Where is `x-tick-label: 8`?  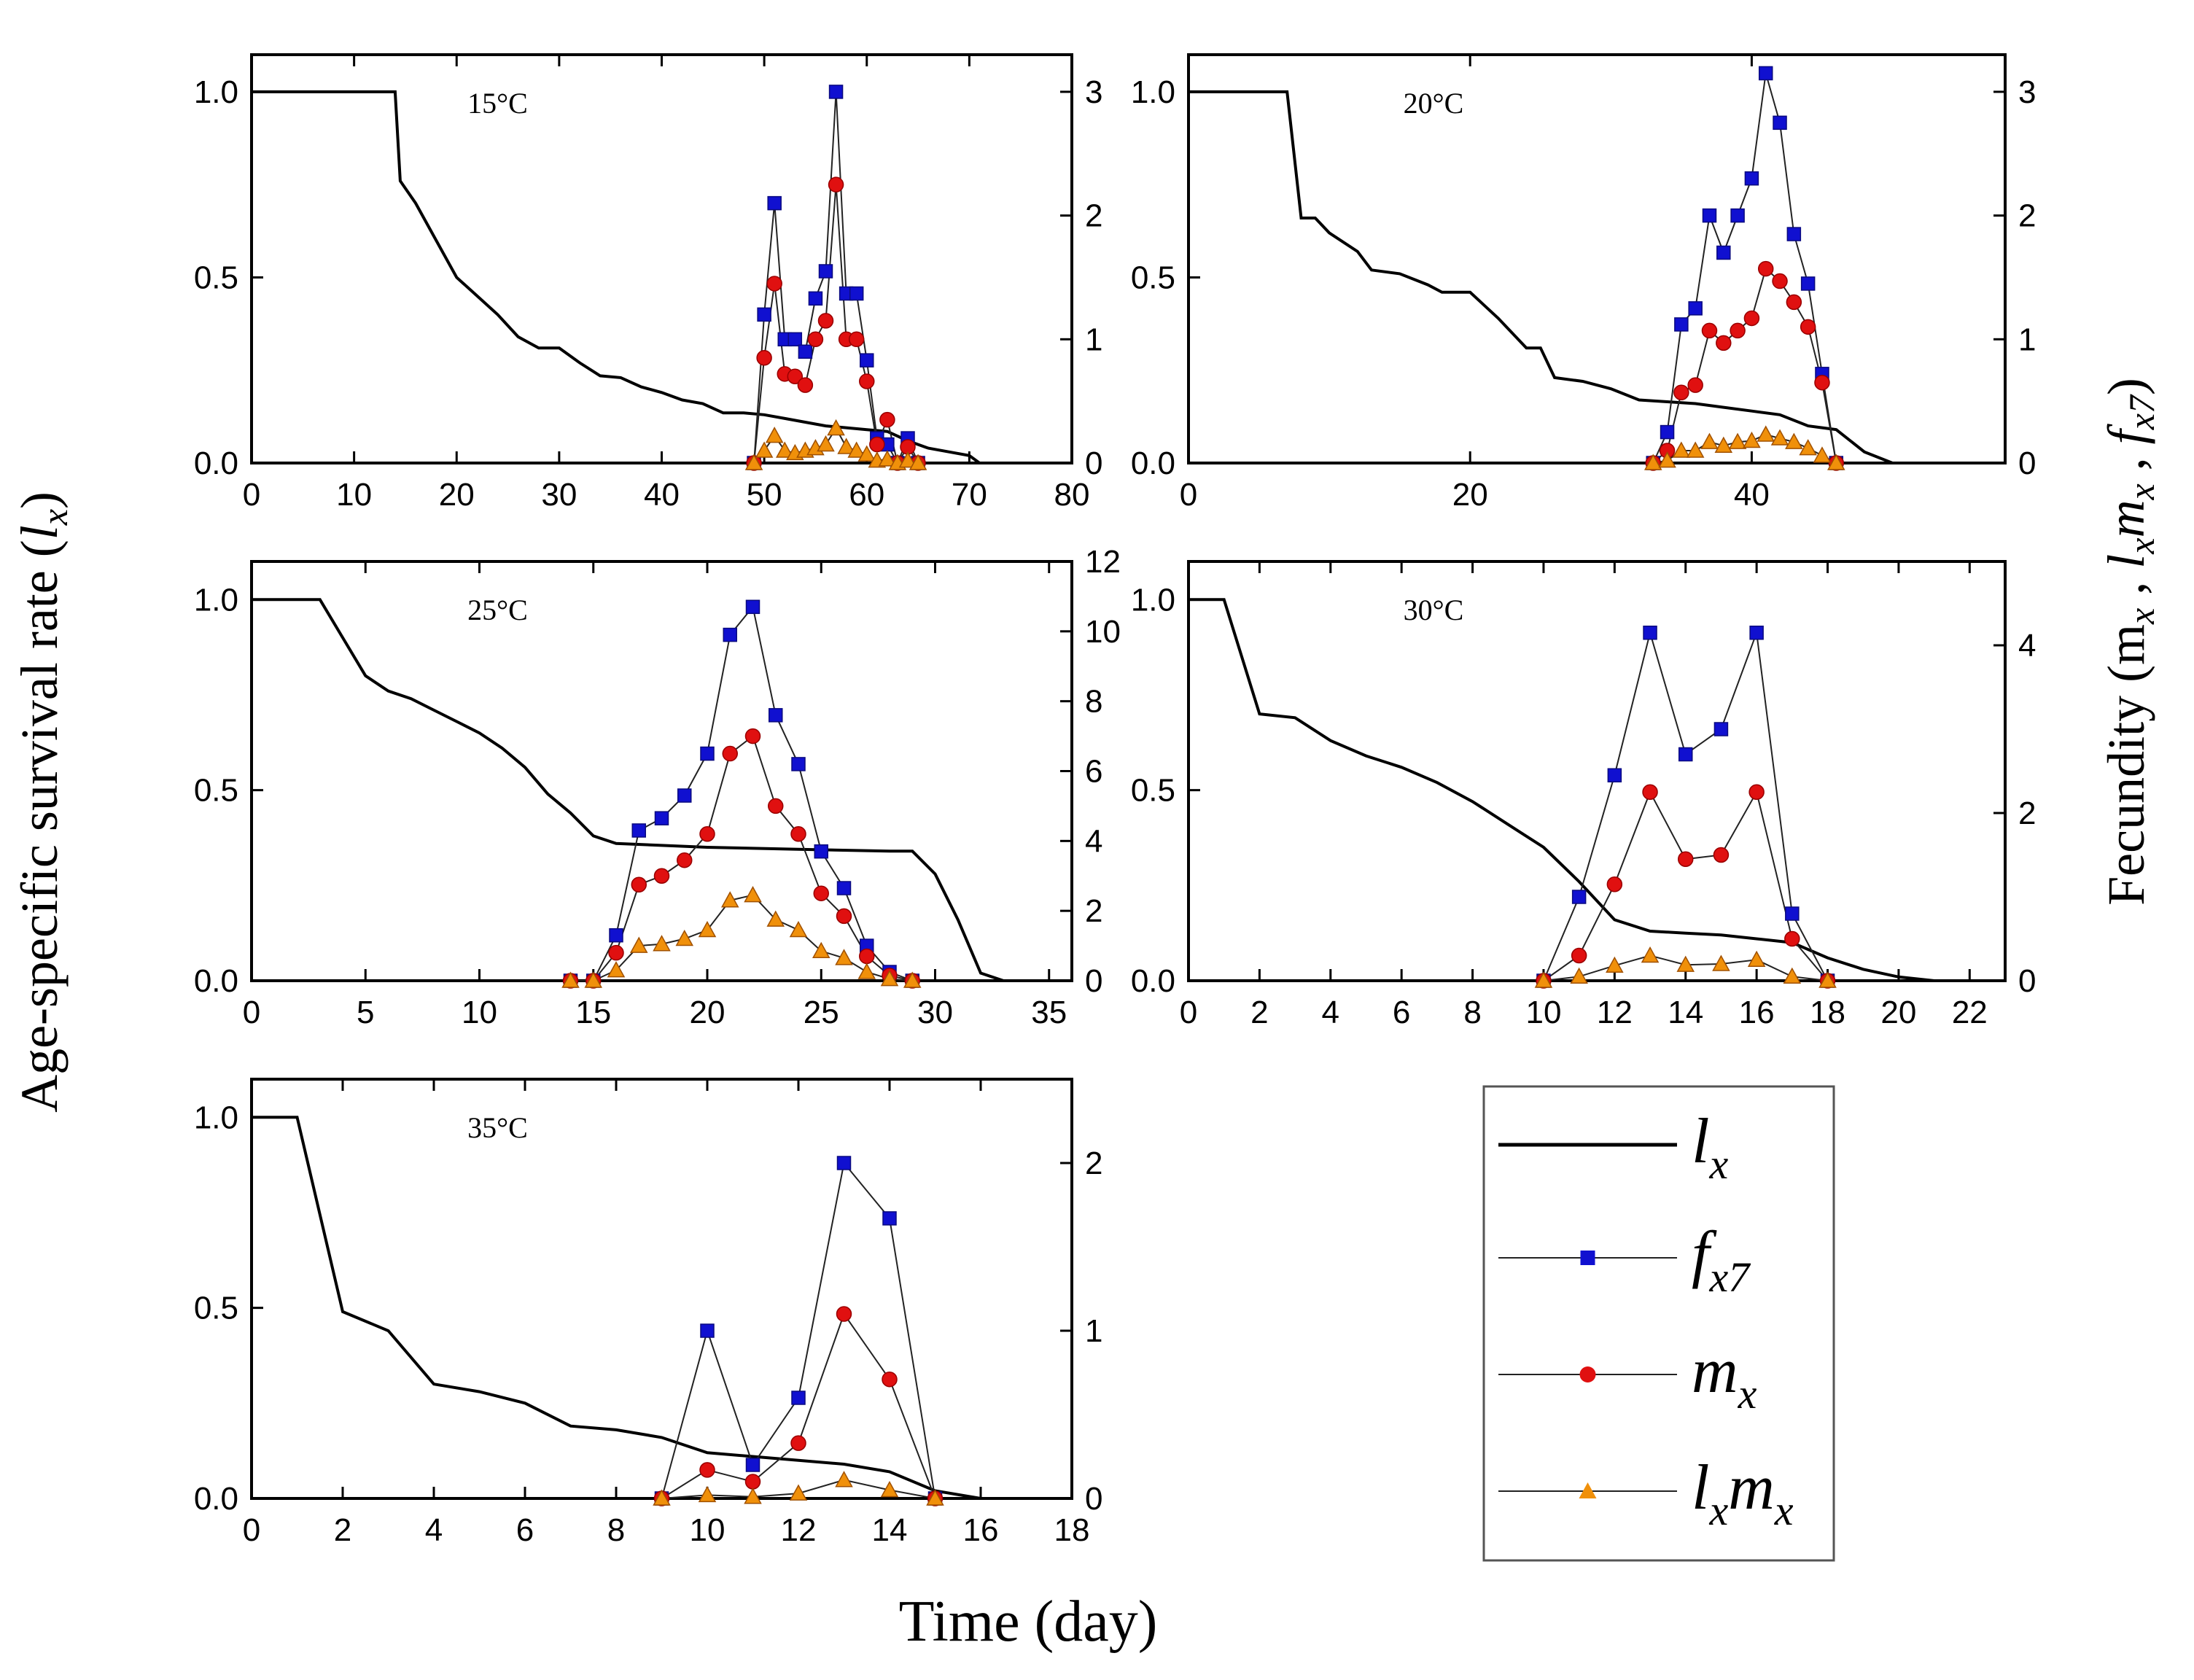
x-tick-label: 8 is located at coordinates (616, 1530).